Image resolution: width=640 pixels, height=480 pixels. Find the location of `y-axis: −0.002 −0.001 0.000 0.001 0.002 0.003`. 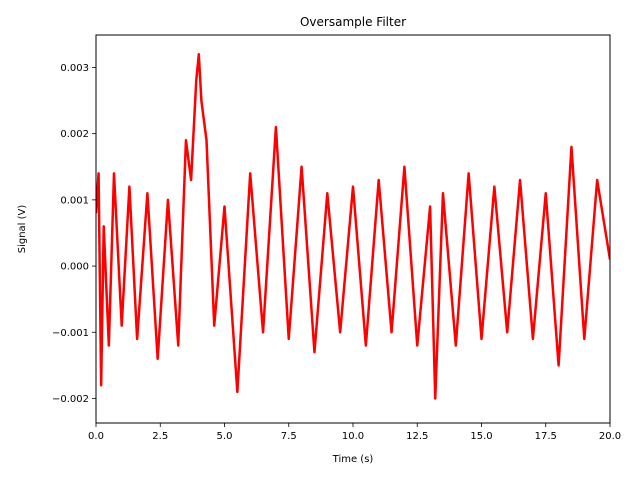

y-axis: −0.002 −0.001 0.000 0.001 0.002 0.003 is located at coordinates (74, 234).